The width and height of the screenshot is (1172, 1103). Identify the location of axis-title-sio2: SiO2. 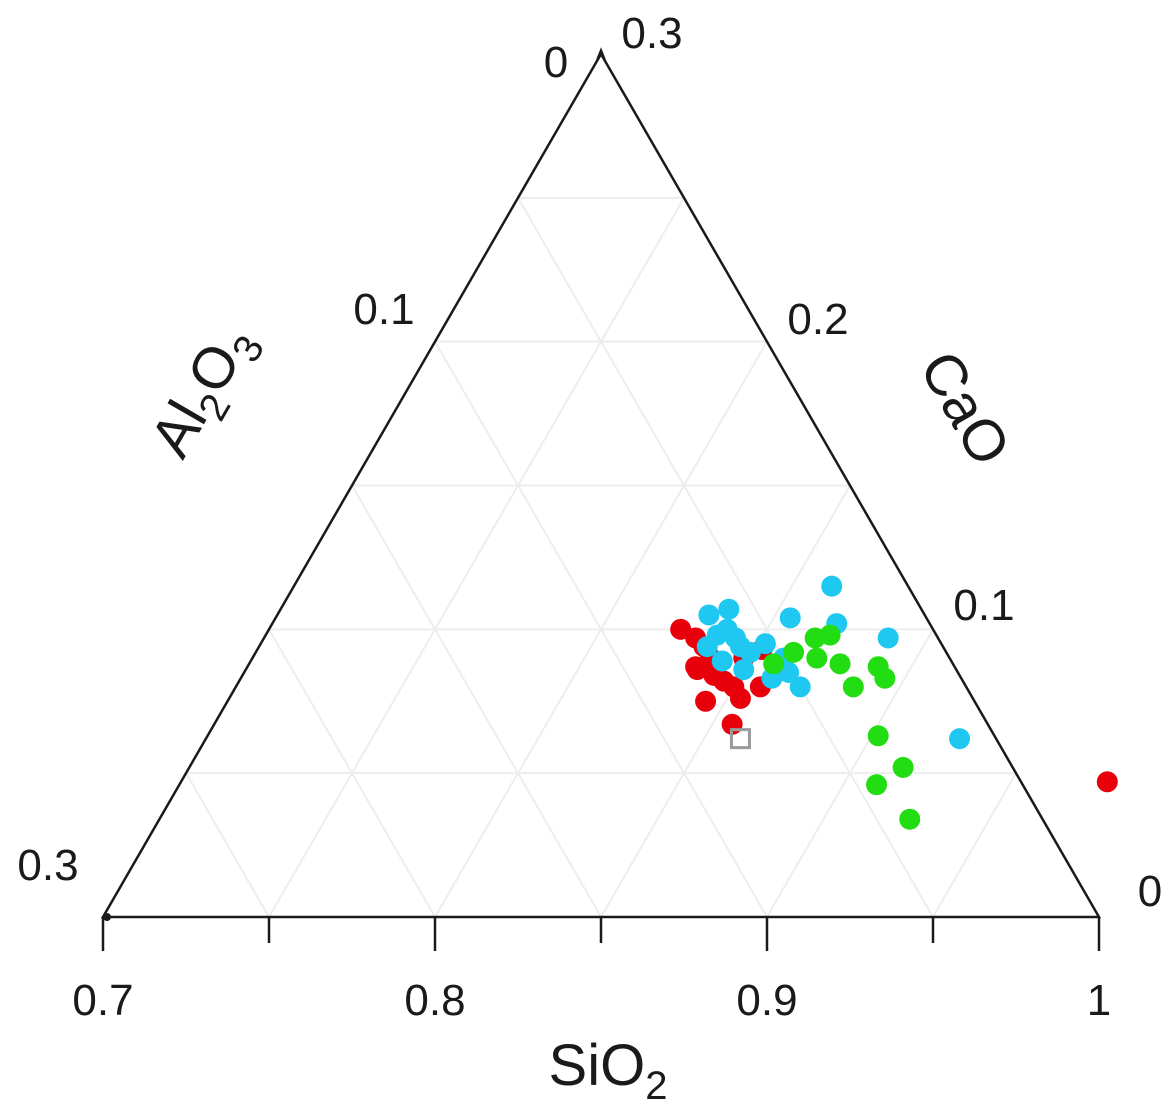
(608, 1068).